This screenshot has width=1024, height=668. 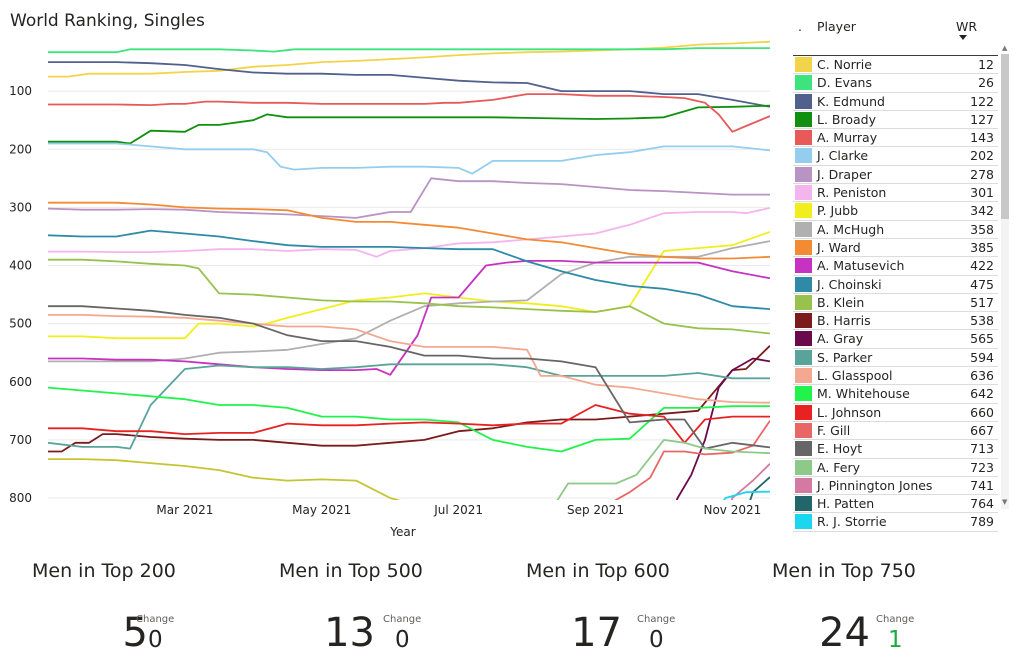 I want to click on player-wr: 764, so click(x=982, y=504).